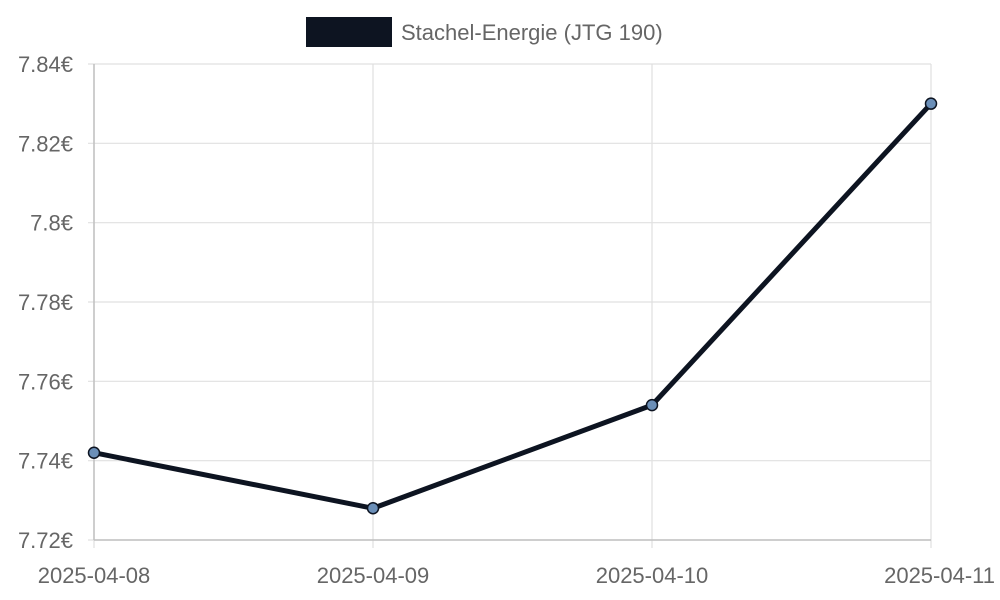 The height and width of the screenshot is (600, 1000). What do you see at coordinates (373, 575) in the screenshot?
I see `x-tick-label: 2025-04-09` at bounding box center [373, 575].